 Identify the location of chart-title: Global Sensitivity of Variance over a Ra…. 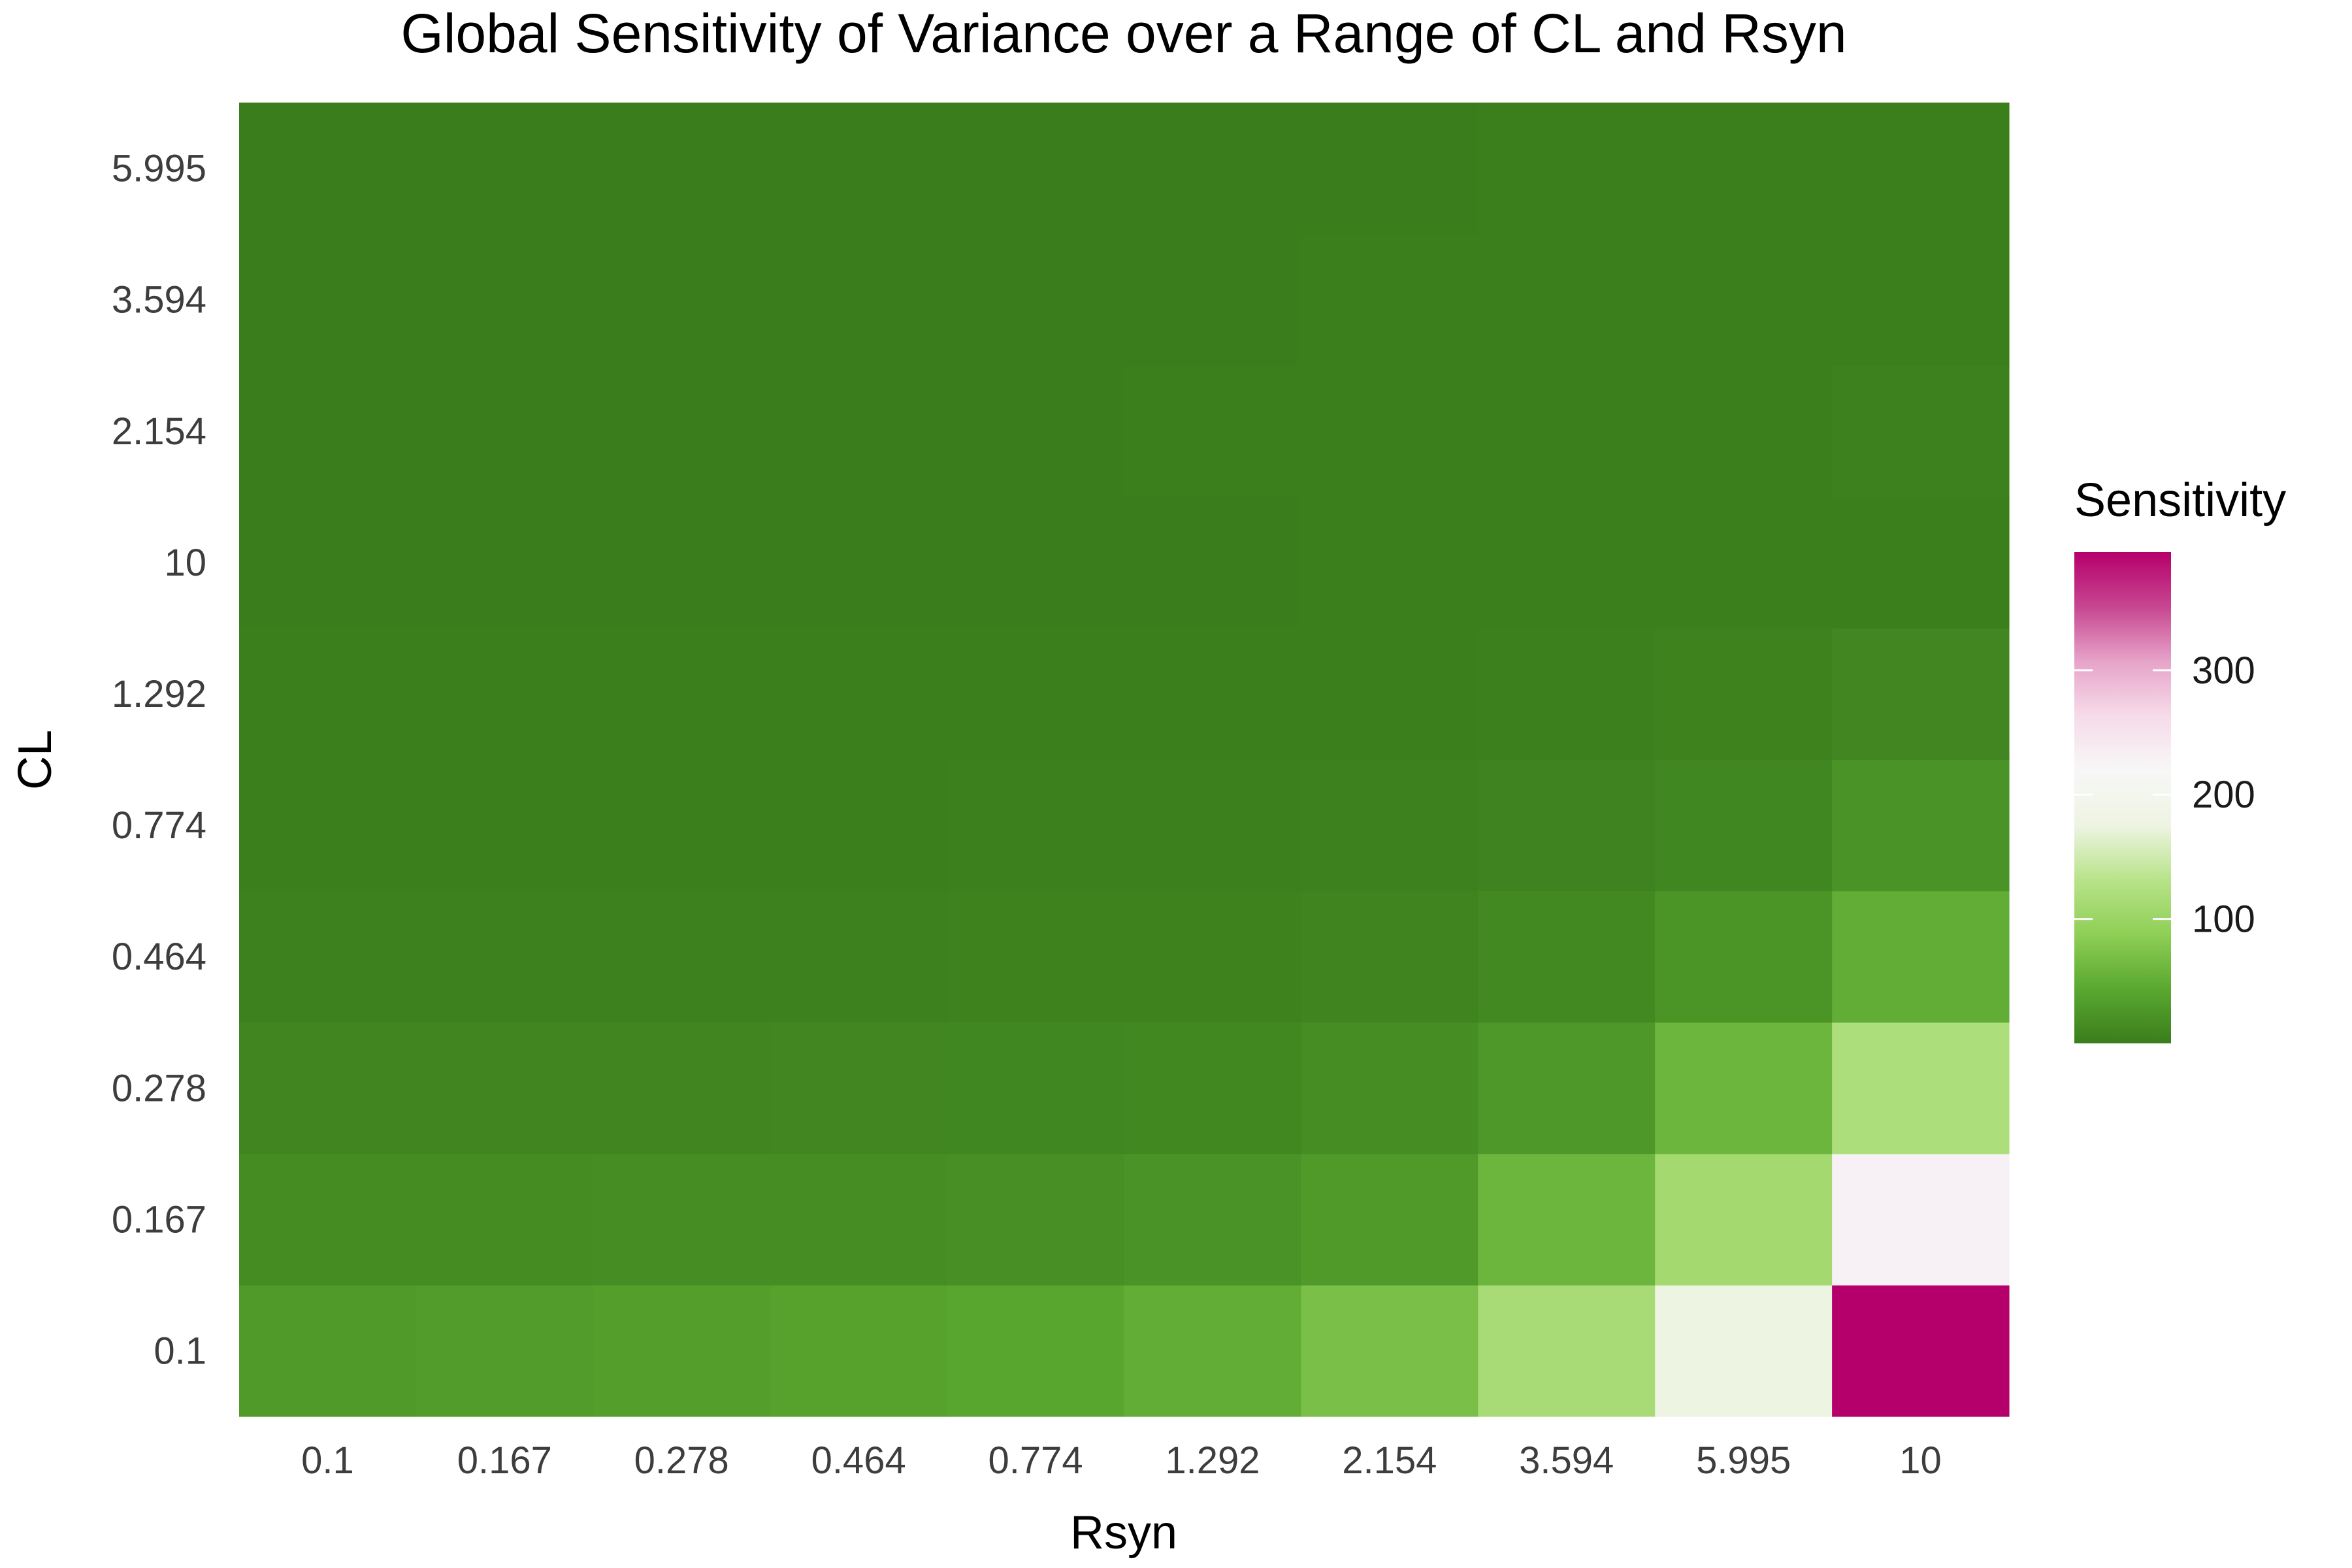
(1123, 33).